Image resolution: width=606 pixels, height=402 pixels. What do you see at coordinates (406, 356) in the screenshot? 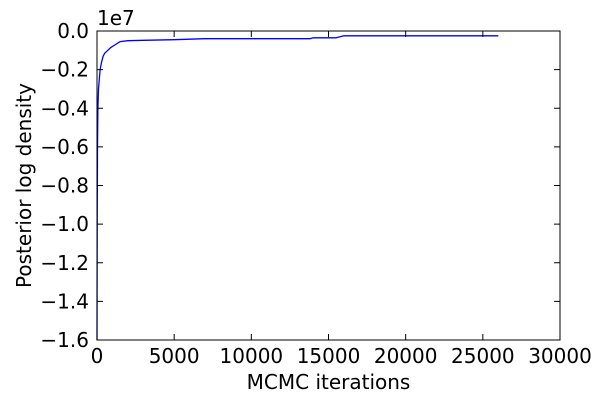
I see `x-tick-label: 20000` at bounding box center [406, 356].